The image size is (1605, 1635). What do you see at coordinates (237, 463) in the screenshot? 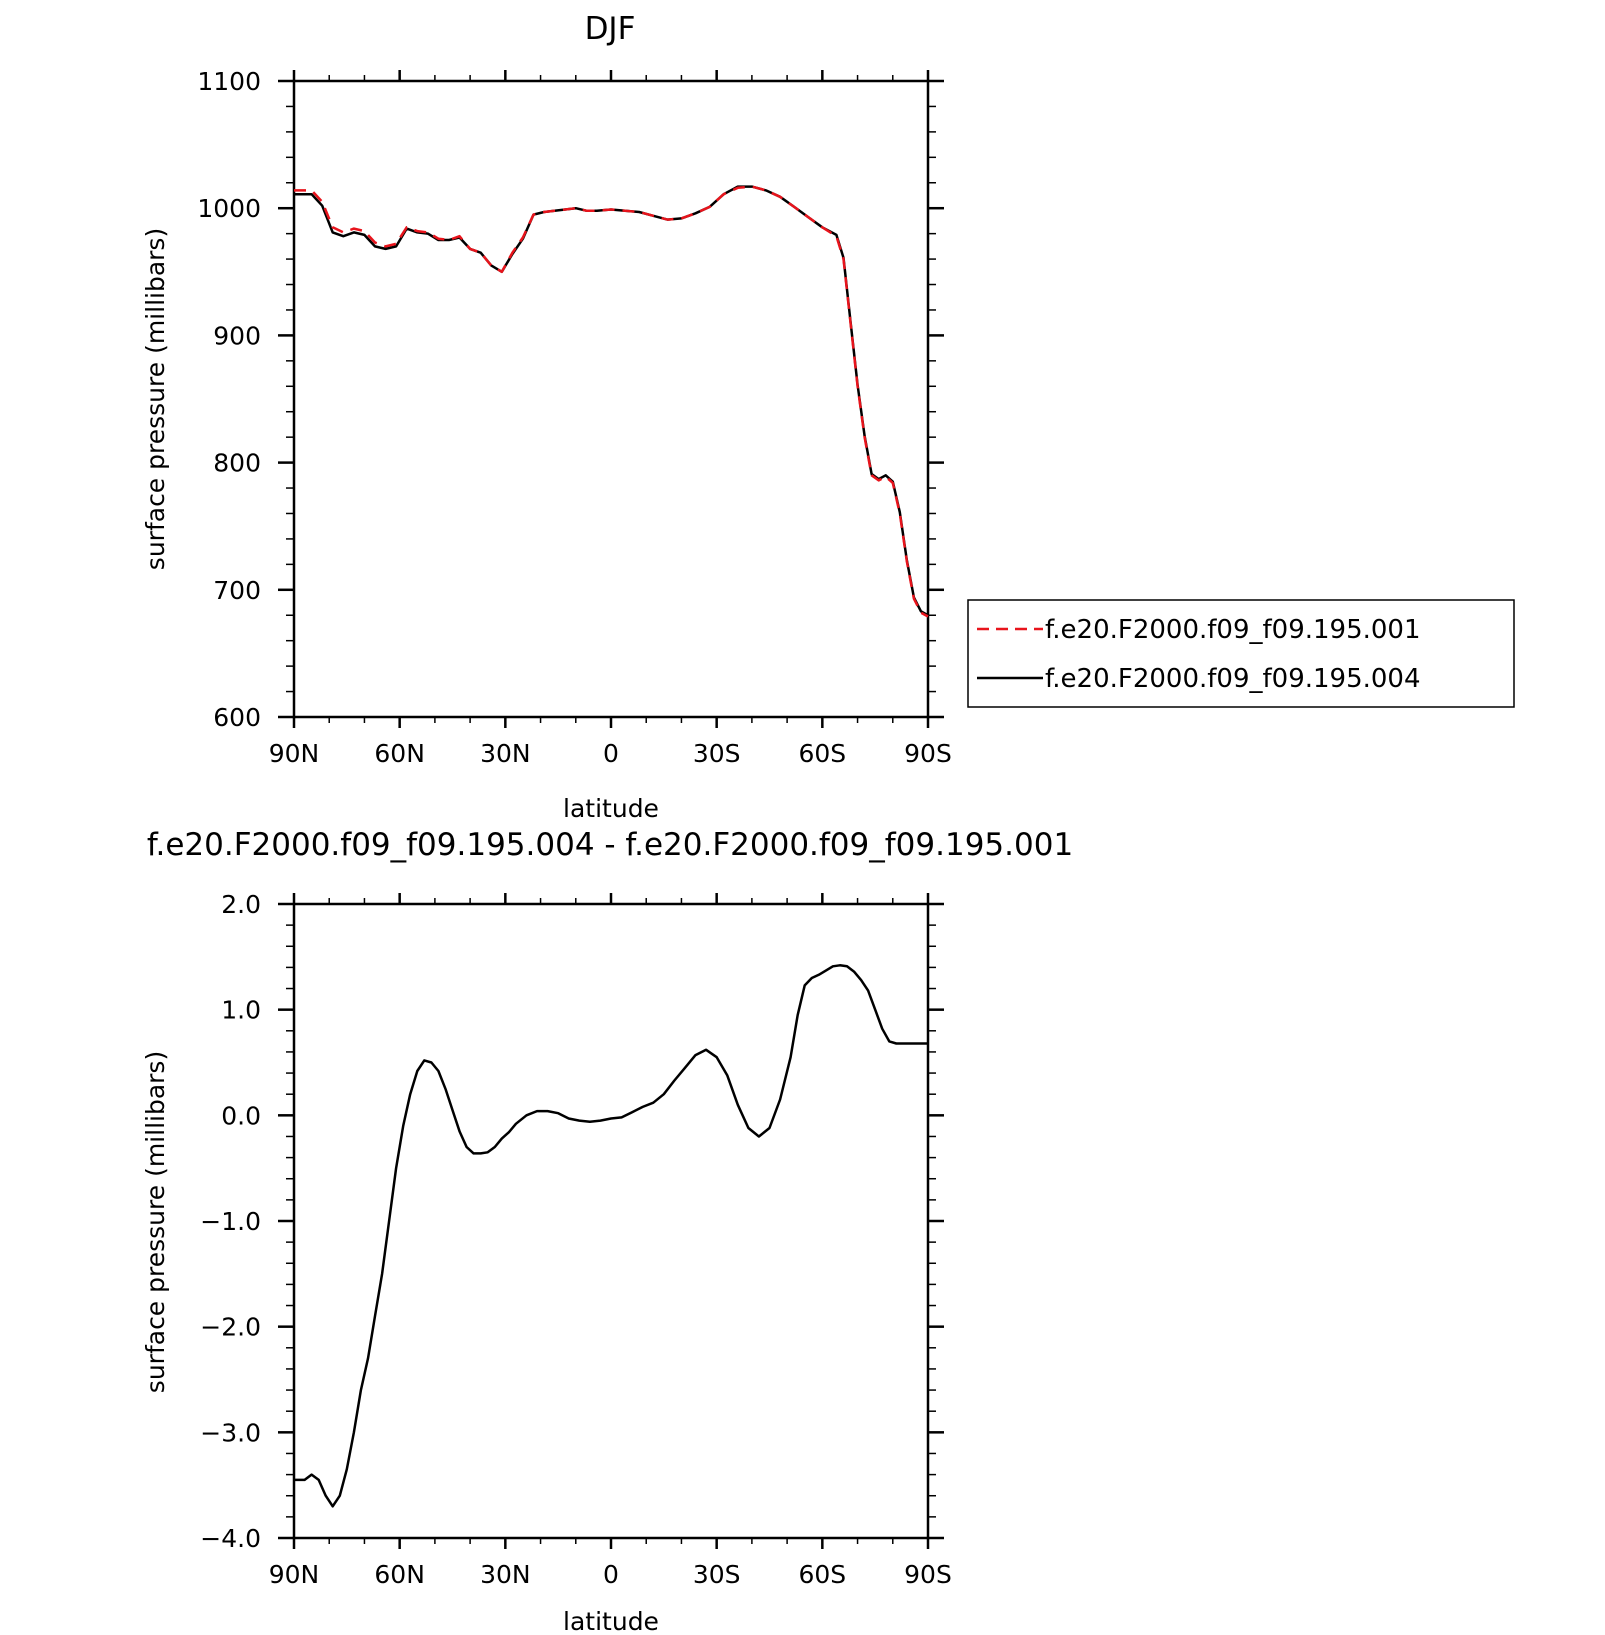
I see `y-tick-label: 800` at bounding box center [237, 463].